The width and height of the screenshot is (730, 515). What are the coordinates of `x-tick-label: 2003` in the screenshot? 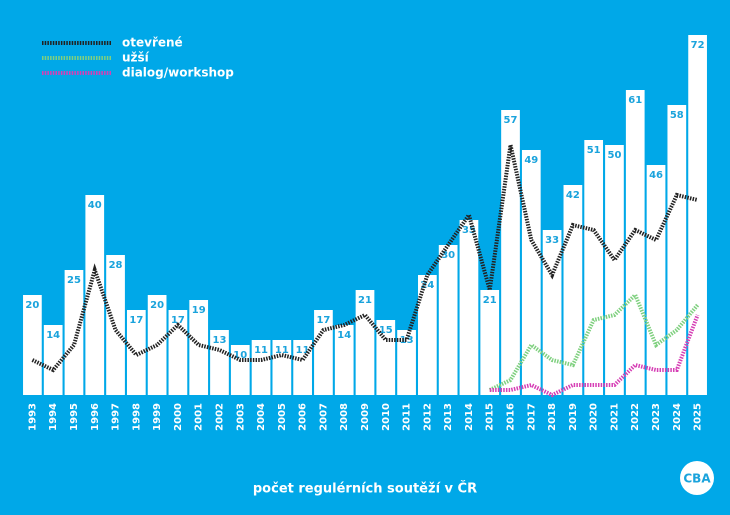 It's located at (240, 417).